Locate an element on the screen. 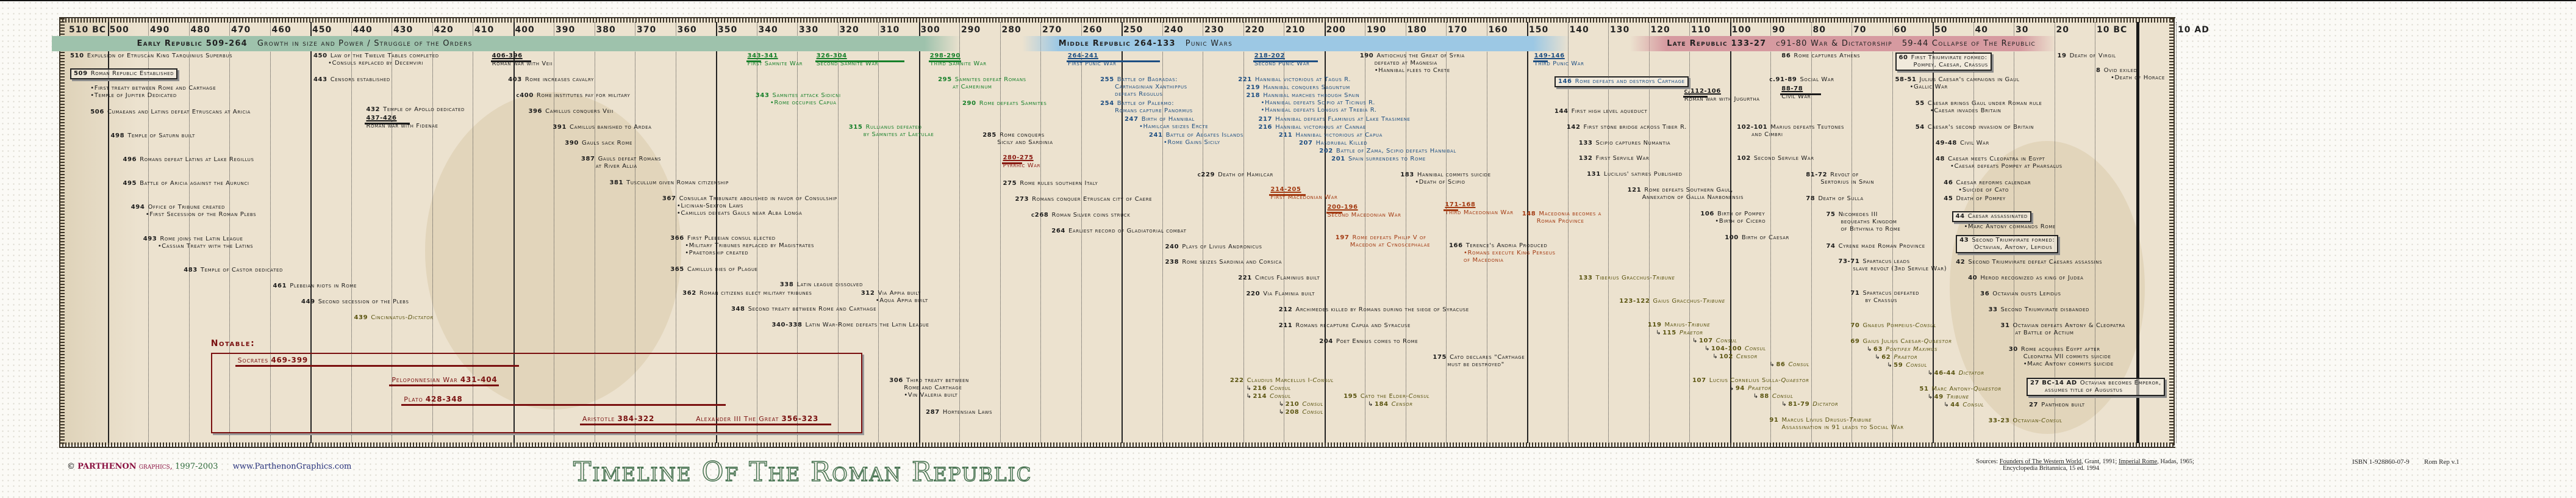  timeline-event: 381 Tuscullum given Roman citizenship is located at coordinates (669, 183).